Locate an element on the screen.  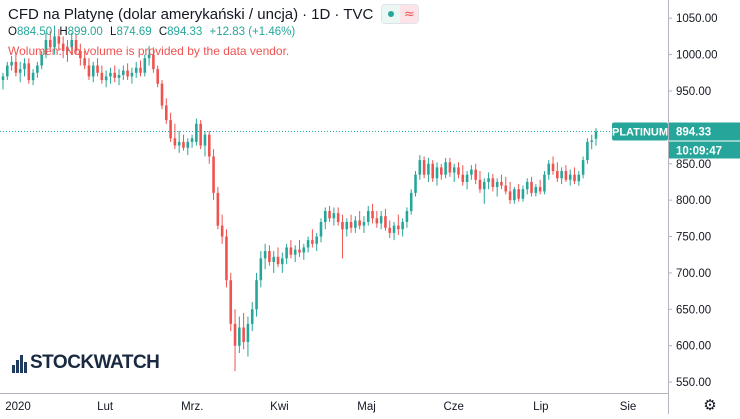
price-tick-label: 850.00 is located at coordinates (693, 165).